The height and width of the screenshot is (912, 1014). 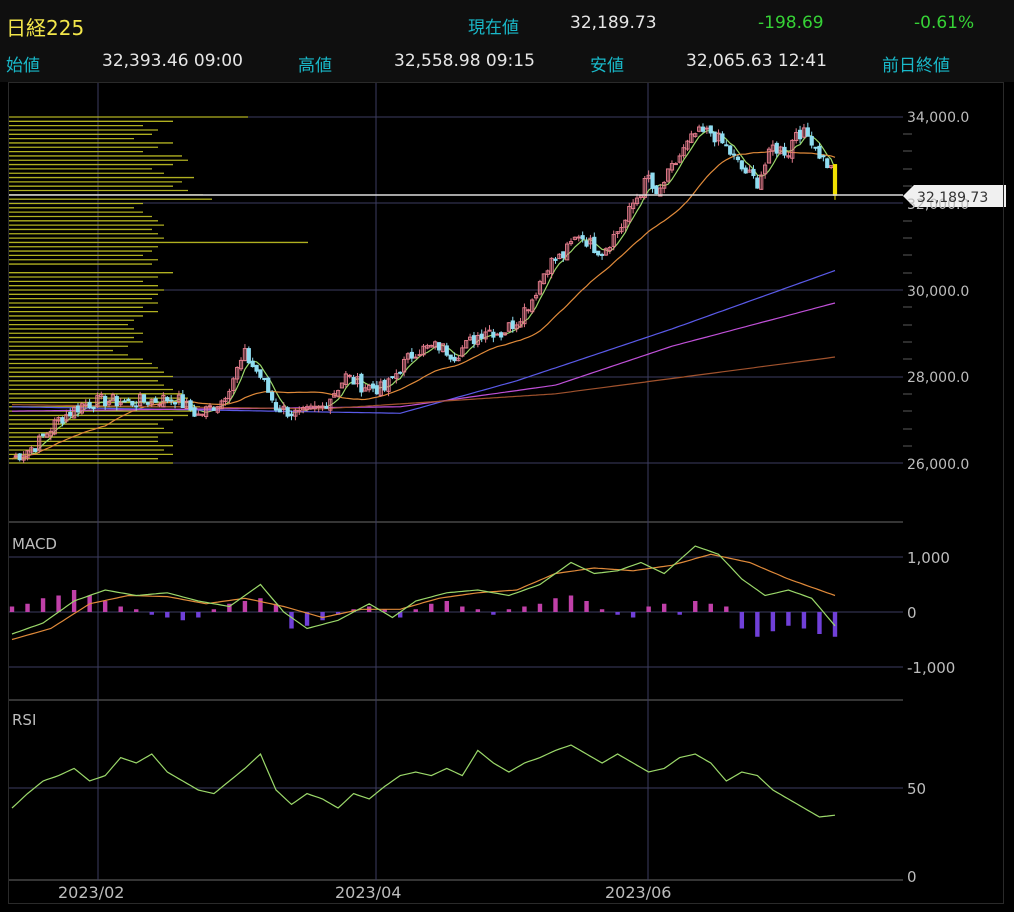 What do you see at coordinates (34, 544) in the screenshot?
I see `macd-title: MACD` at bounding box center [34, 544].